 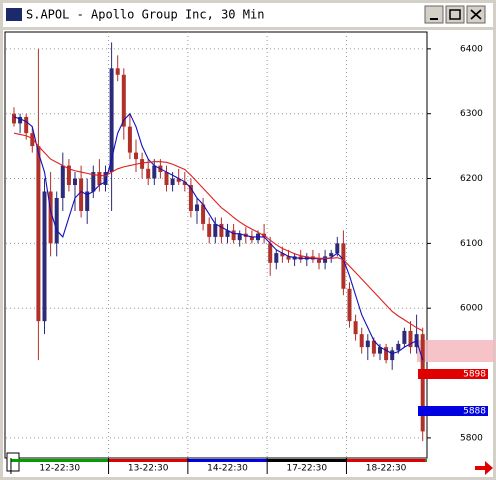 What do you see at coordinates (306, 469) in the screenshot?
I see `x-tick-label: 17-22:30` at bounding box center [306, 469].